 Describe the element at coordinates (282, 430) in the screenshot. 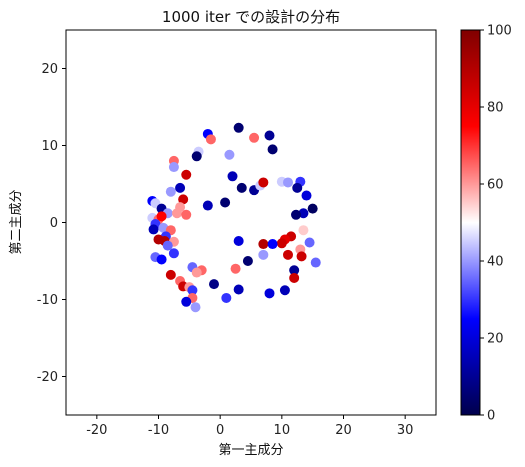

I see `x-tick-label: 10` at that location.